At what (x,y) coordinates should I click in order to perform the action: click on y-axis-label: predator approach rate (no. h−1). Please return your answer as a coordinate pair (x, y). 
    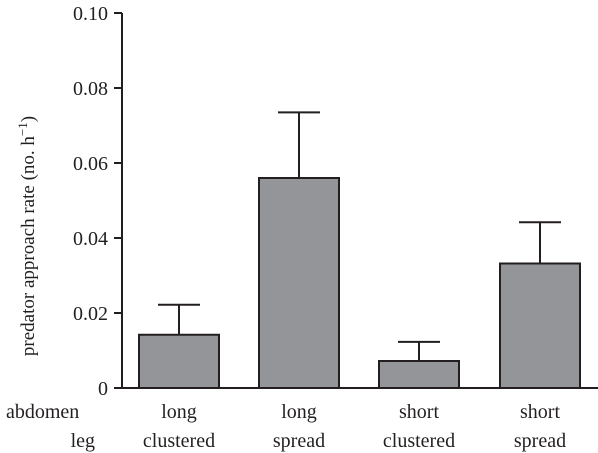
    Looking at the image, I should click on (27, 236).